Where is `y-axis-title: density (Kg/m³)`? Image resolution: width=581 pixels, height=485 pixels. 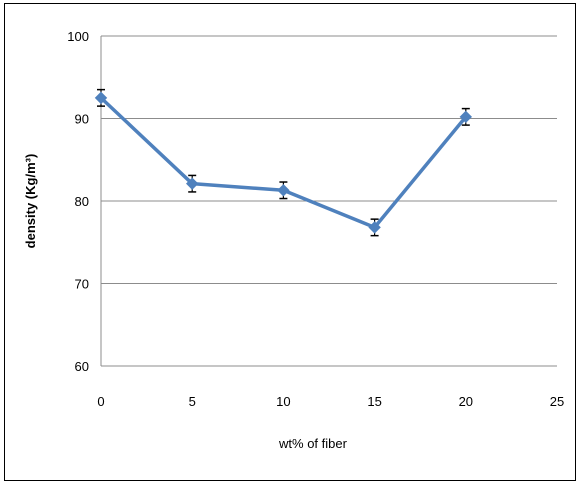 y-axis-title: density (Kg/m³) is located at coordinates (30, 201).